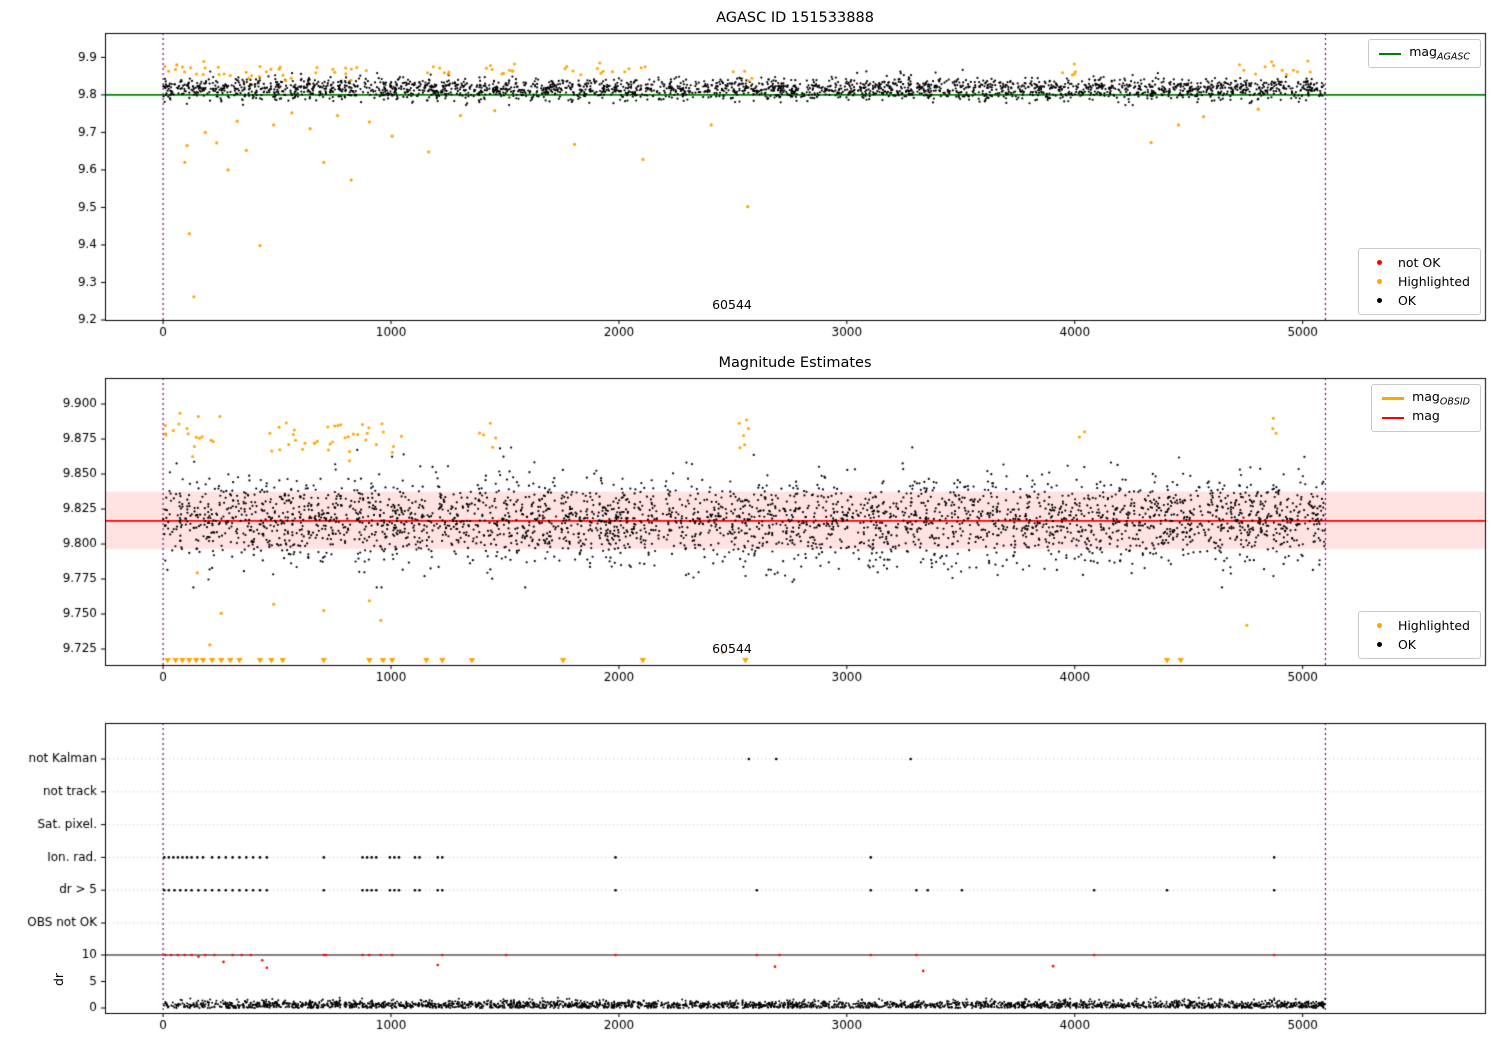 This screenshot has height=1050, width=1500. I want to click on legend-item-mag: mag, so click(1426, 417).